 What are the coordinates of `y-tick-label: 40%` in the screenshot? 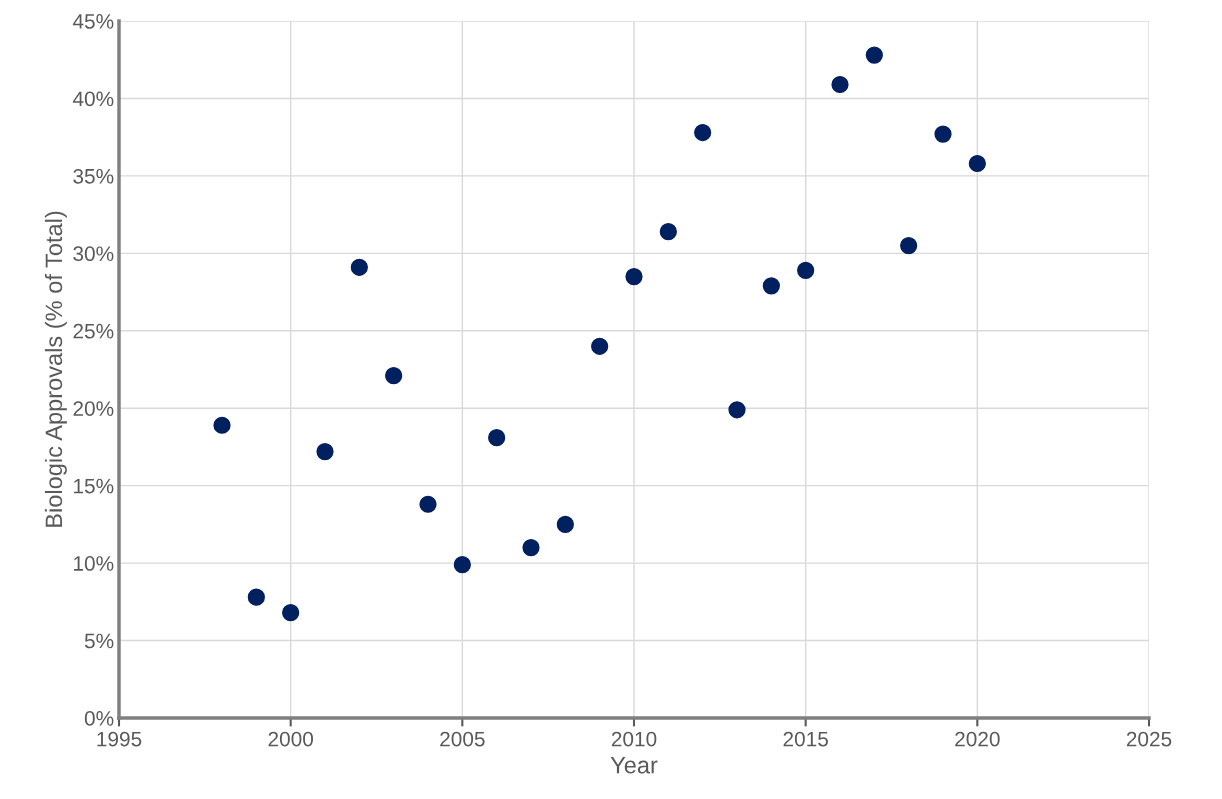 It's located at (93, 99).